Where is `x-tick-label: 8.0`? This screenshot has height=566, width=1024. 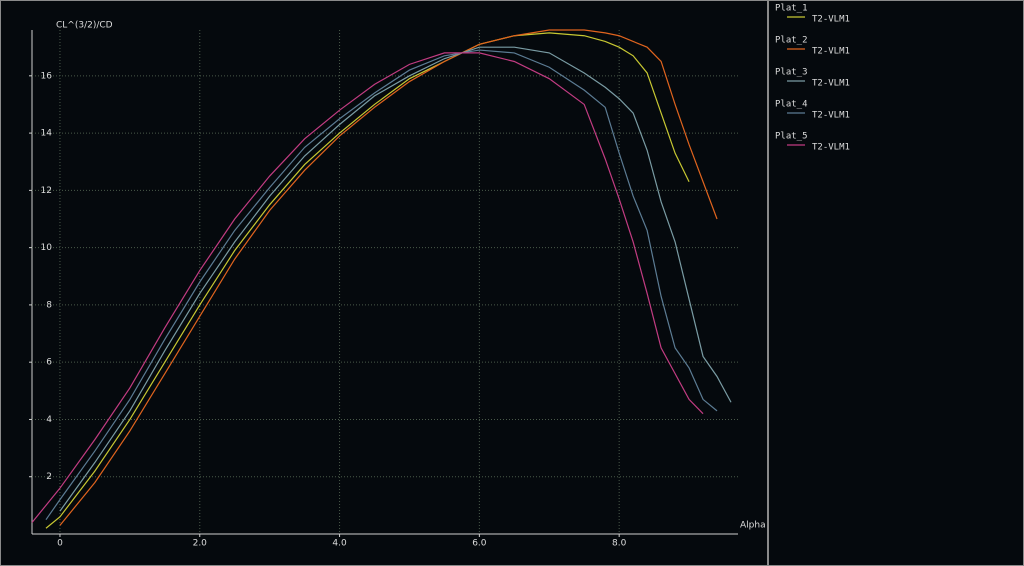 x-tick-label: 8.0 is located at coordinates (619, 544).